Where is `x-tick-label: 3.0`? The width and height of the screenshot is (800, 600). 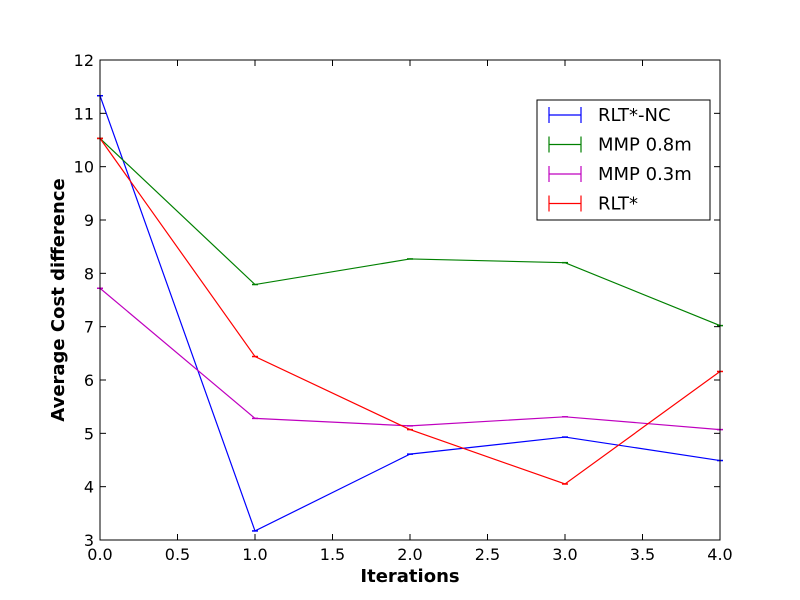
x-tick-label: 3.0 is located at coordinates (564, 554).